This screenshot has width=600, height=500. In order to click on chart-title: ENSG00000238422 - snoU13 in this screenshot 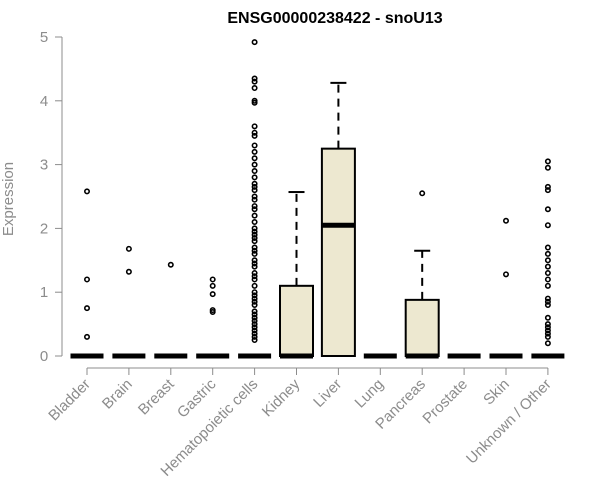, I will do `click(334, 18)`.